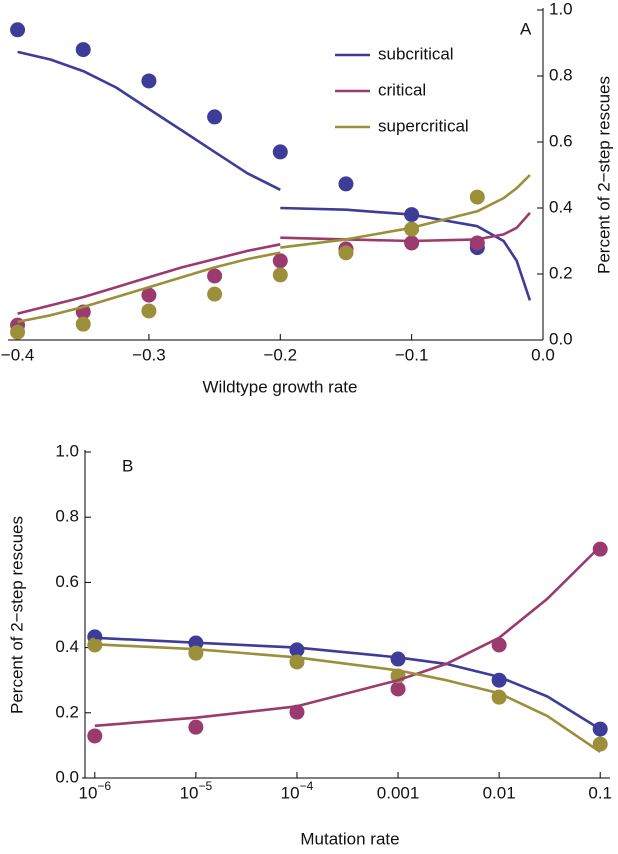 The width and height of the screenshot is (618, 854). I want to click on x-tick-exponent: −4, so click(307, 786).